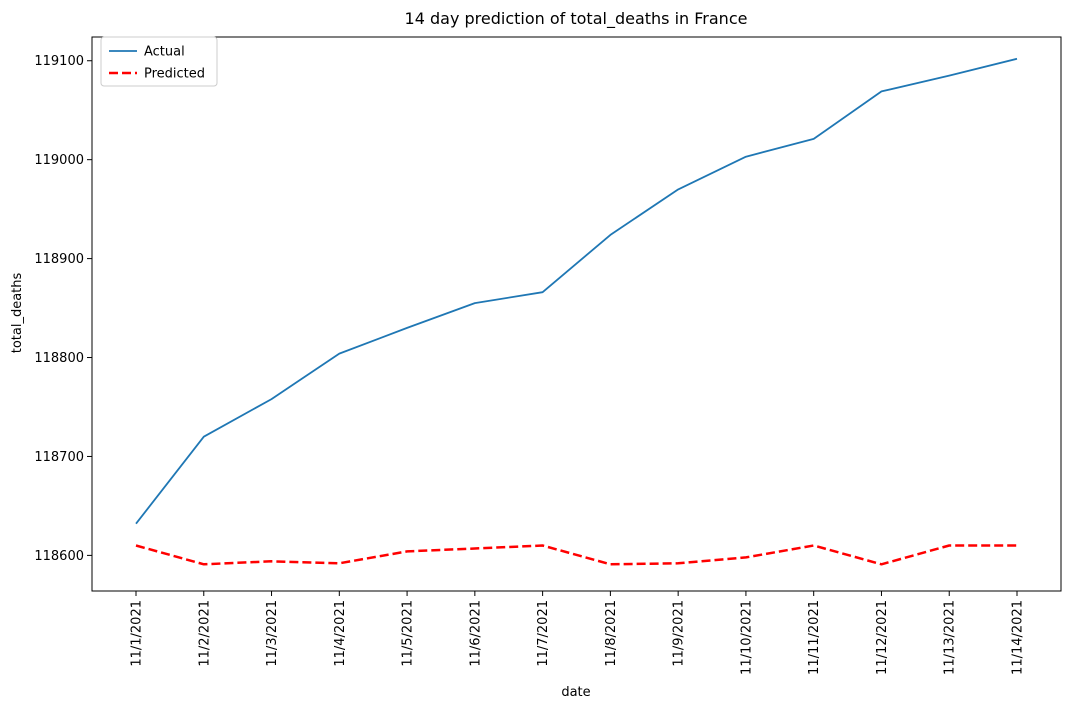 The width and height of the screenshot is (1070, 709). What do you see at coordinates (543, 633) in the screenshot?
I see `x-tick-label: 11/7/2021` at bounding box center [543, 633].